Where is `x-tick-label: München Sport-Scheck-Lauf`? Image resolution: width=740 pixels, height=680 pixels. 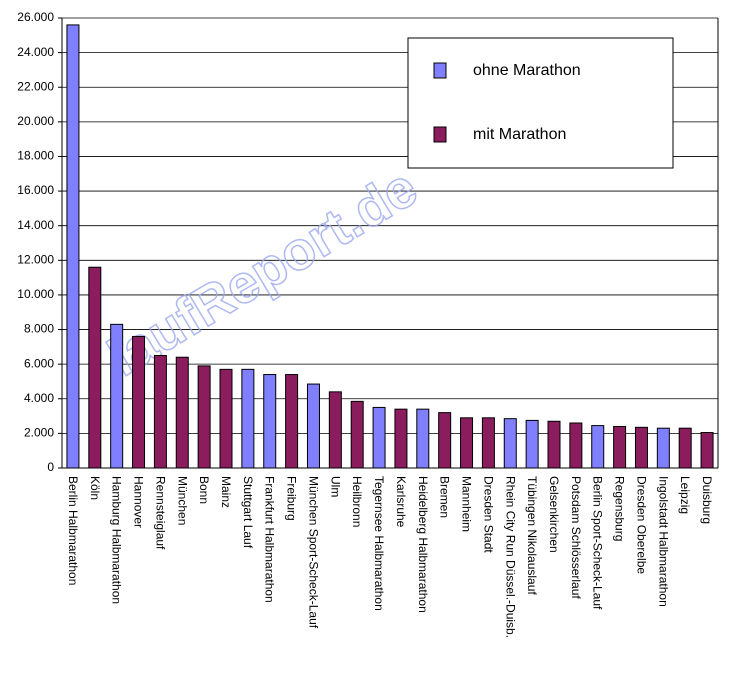
x-tick-label: München Sport-Scheck-Lauf is located at coordinates (313, 552).